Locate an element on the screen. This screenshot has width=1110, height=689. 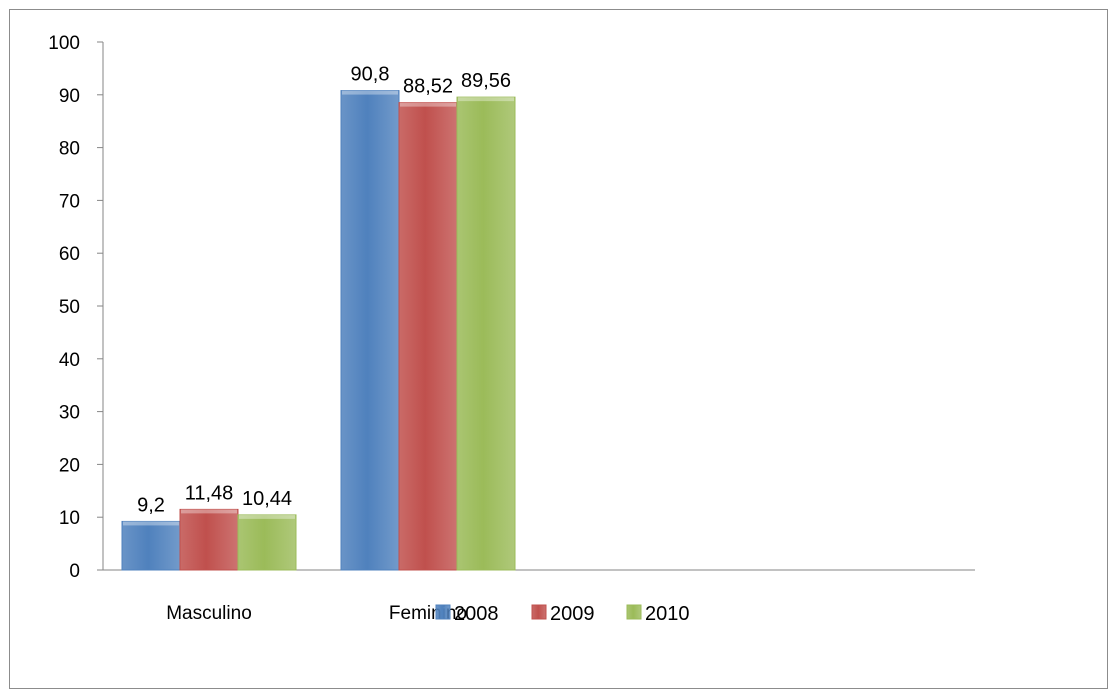
data-label: 11,48 is located at coordinates (209, 493).